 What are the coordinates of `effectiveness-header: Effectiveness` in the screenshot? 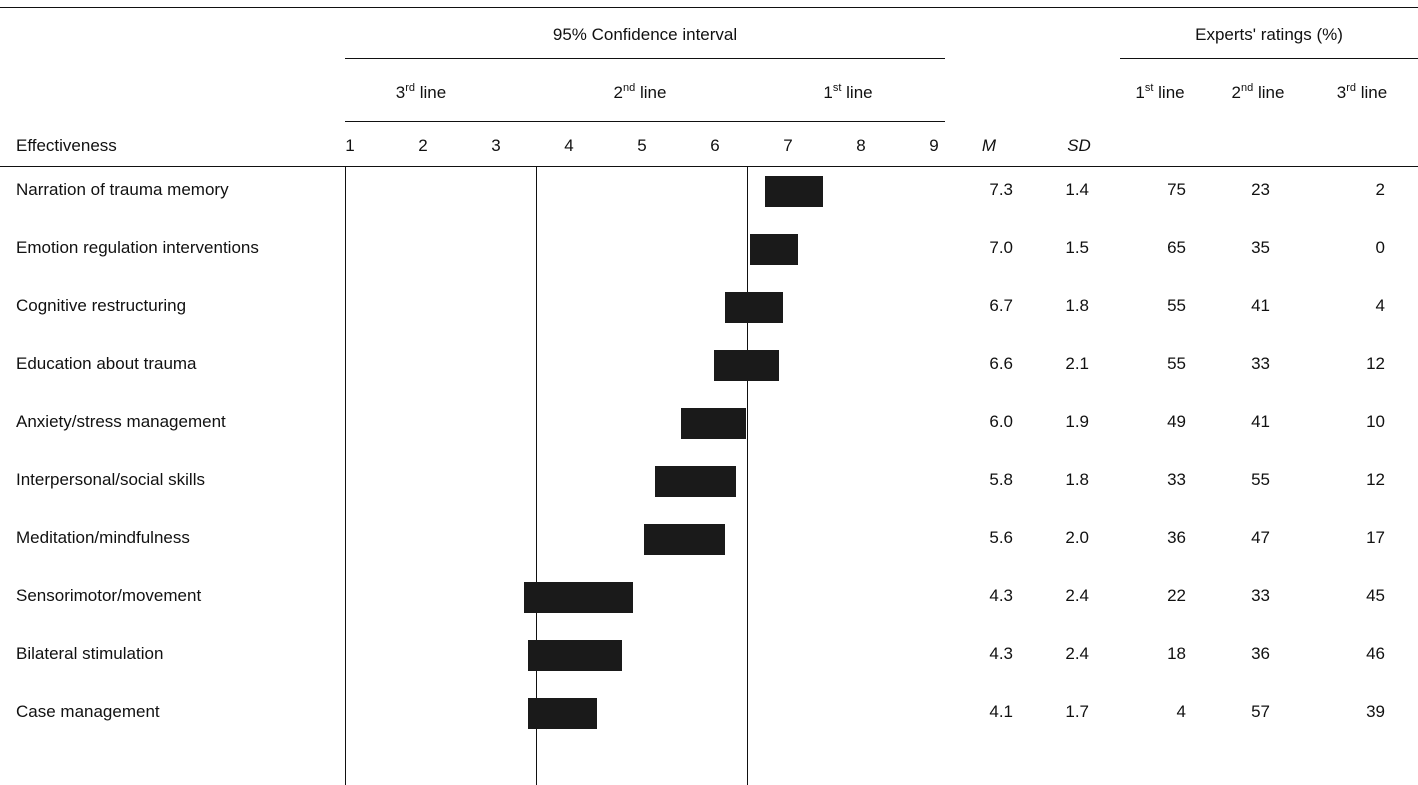 It's located at (66, 145).